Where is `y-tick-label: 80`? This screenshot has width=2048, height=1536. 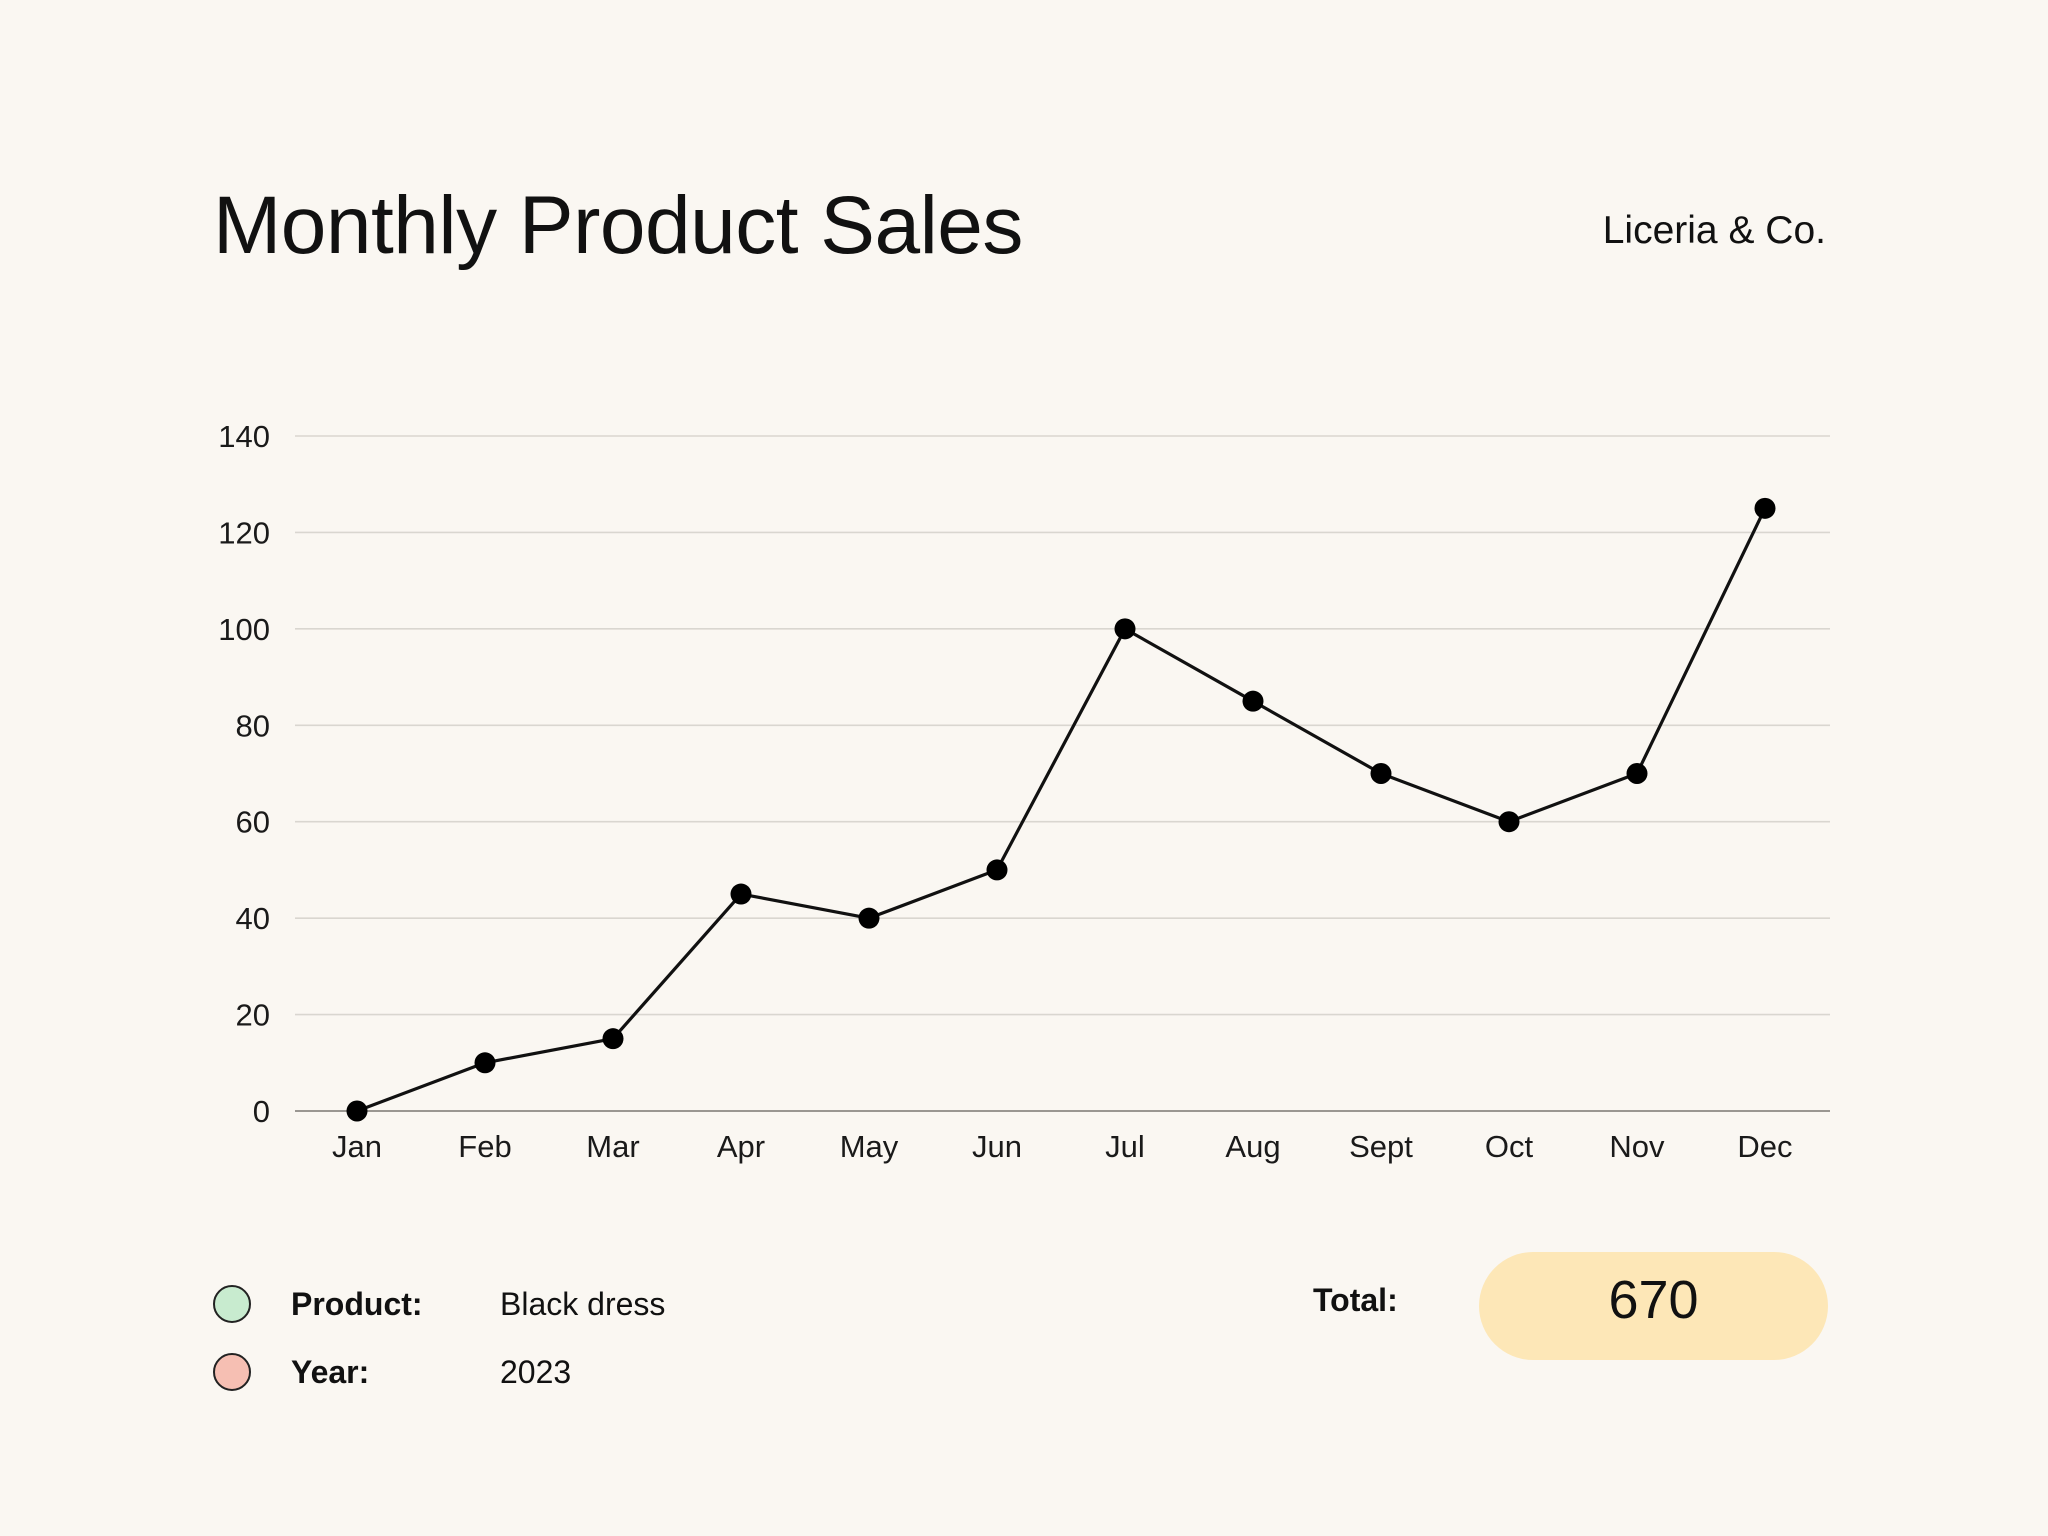
y-tick-label: 80 is located at coordinates (253, 725).